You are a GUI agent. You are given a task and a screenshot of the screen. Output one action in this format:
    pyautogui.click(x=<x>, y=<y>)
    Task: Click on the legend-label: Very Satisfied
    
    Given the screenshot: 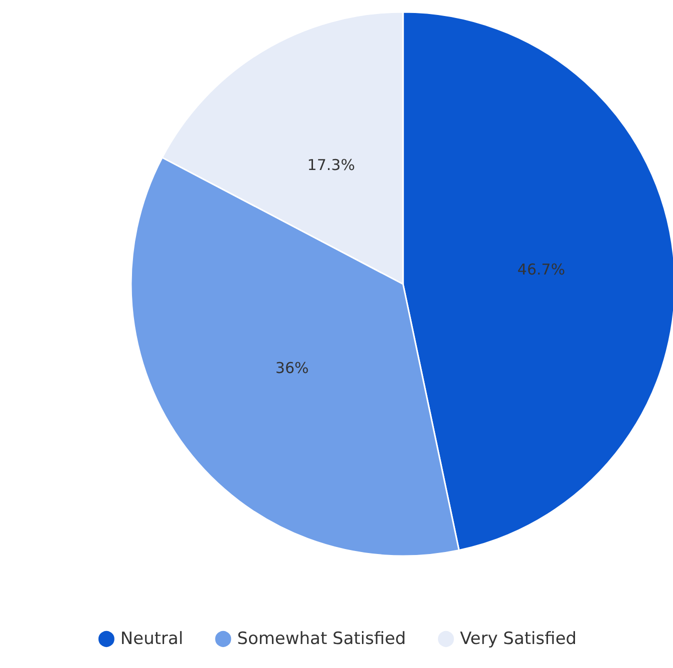 What is the action you would take?
    pyautogui.click(x=518, y=639)
    